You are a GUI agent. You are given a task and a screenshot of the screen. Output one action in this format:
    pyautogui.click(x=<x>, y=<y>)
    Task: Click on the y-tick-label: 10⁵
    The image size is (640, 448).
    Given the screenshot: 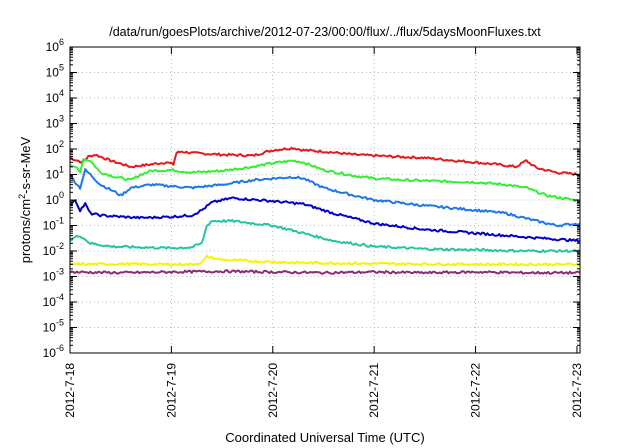 What is the action you would take?
    pyautogui.click(x=55, y=71)
    